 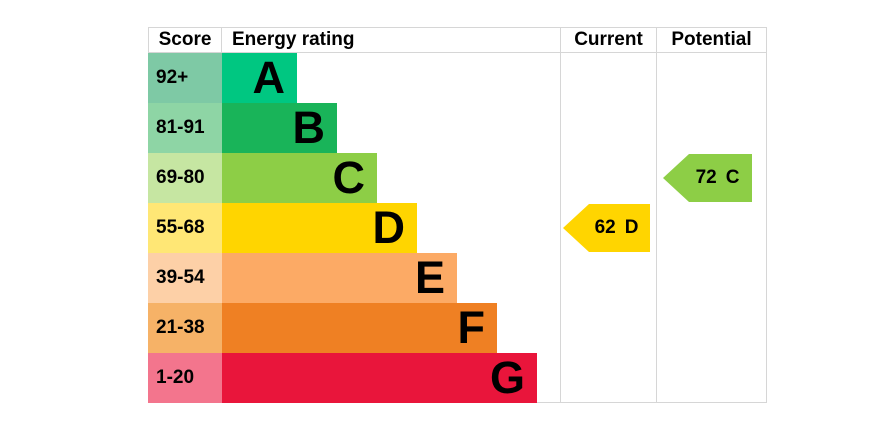 I want to click on band-score-e: 39-54, so click(x=185, y=278).